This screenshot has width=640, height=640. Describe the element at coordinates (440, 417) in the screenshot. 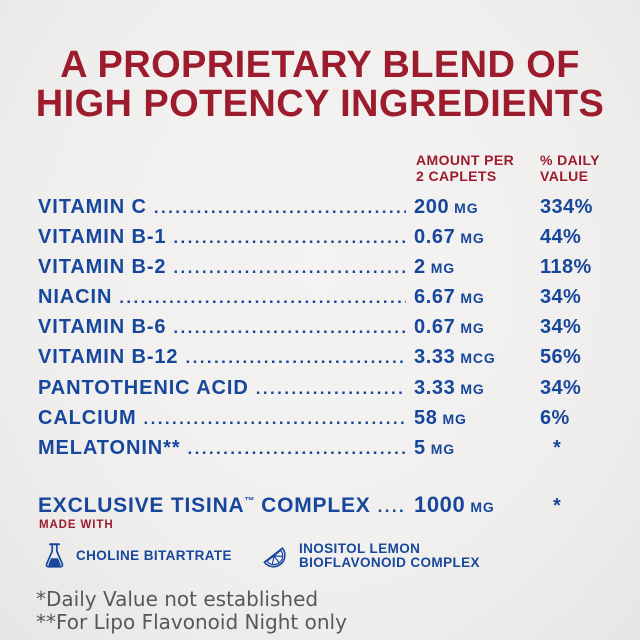

I see `nutrient-amount: 58 MG` at that location.